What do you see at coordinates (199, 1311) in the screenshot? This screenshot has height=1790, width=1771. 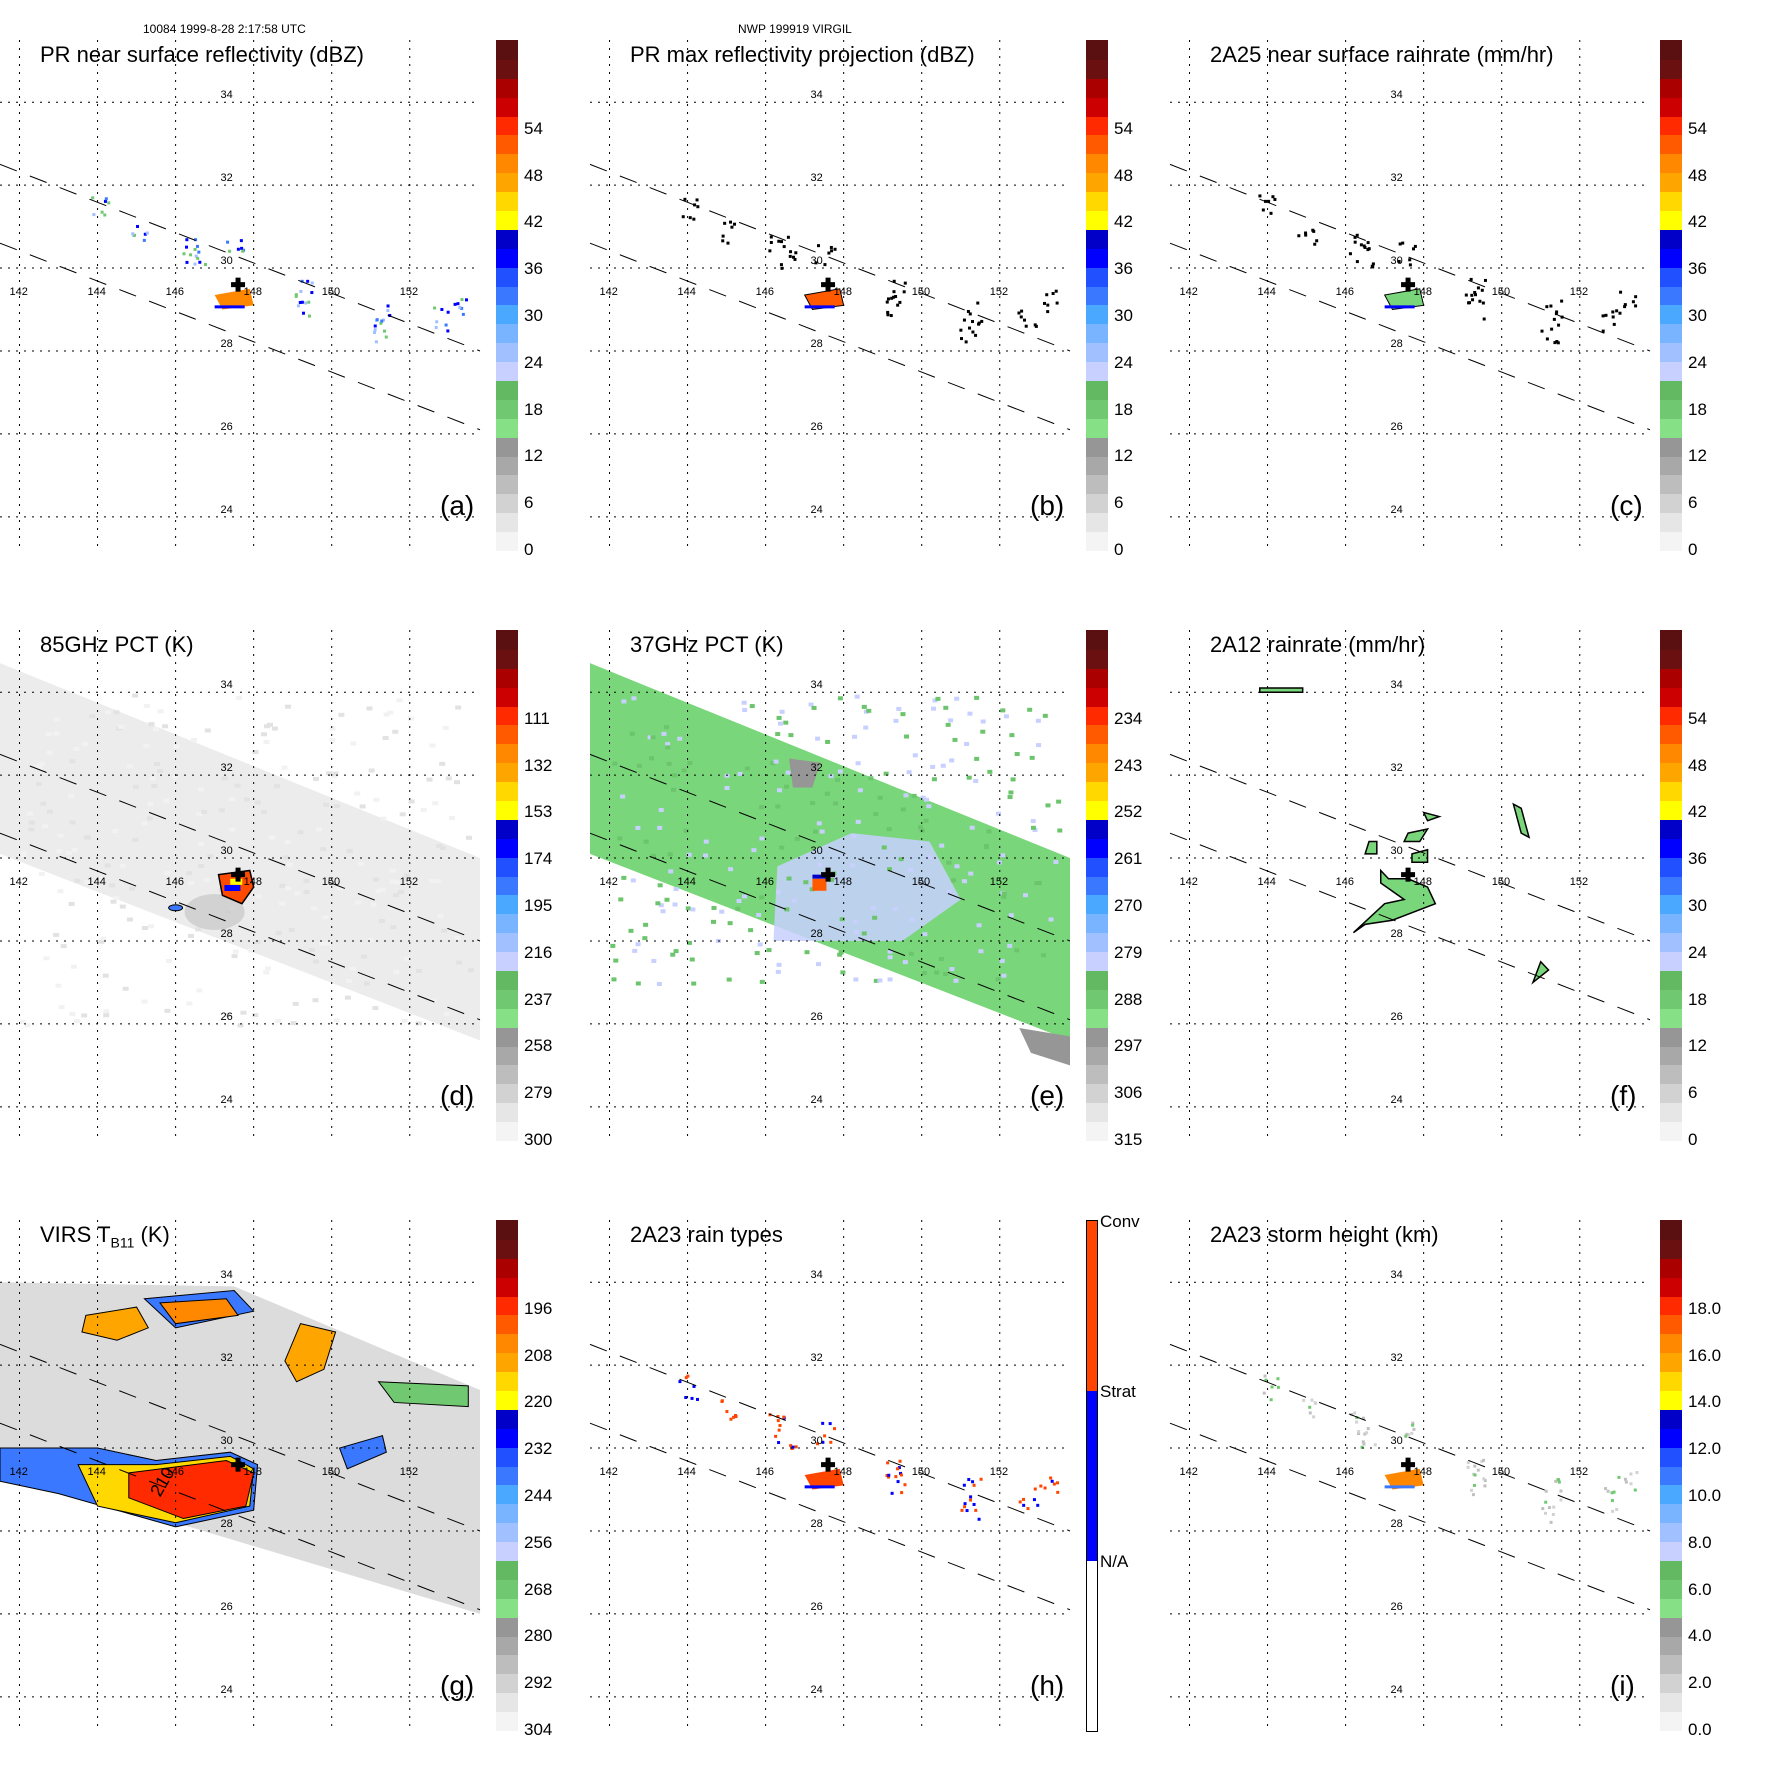 I see `cloud-band-core` at bounding box center [199, 1311].